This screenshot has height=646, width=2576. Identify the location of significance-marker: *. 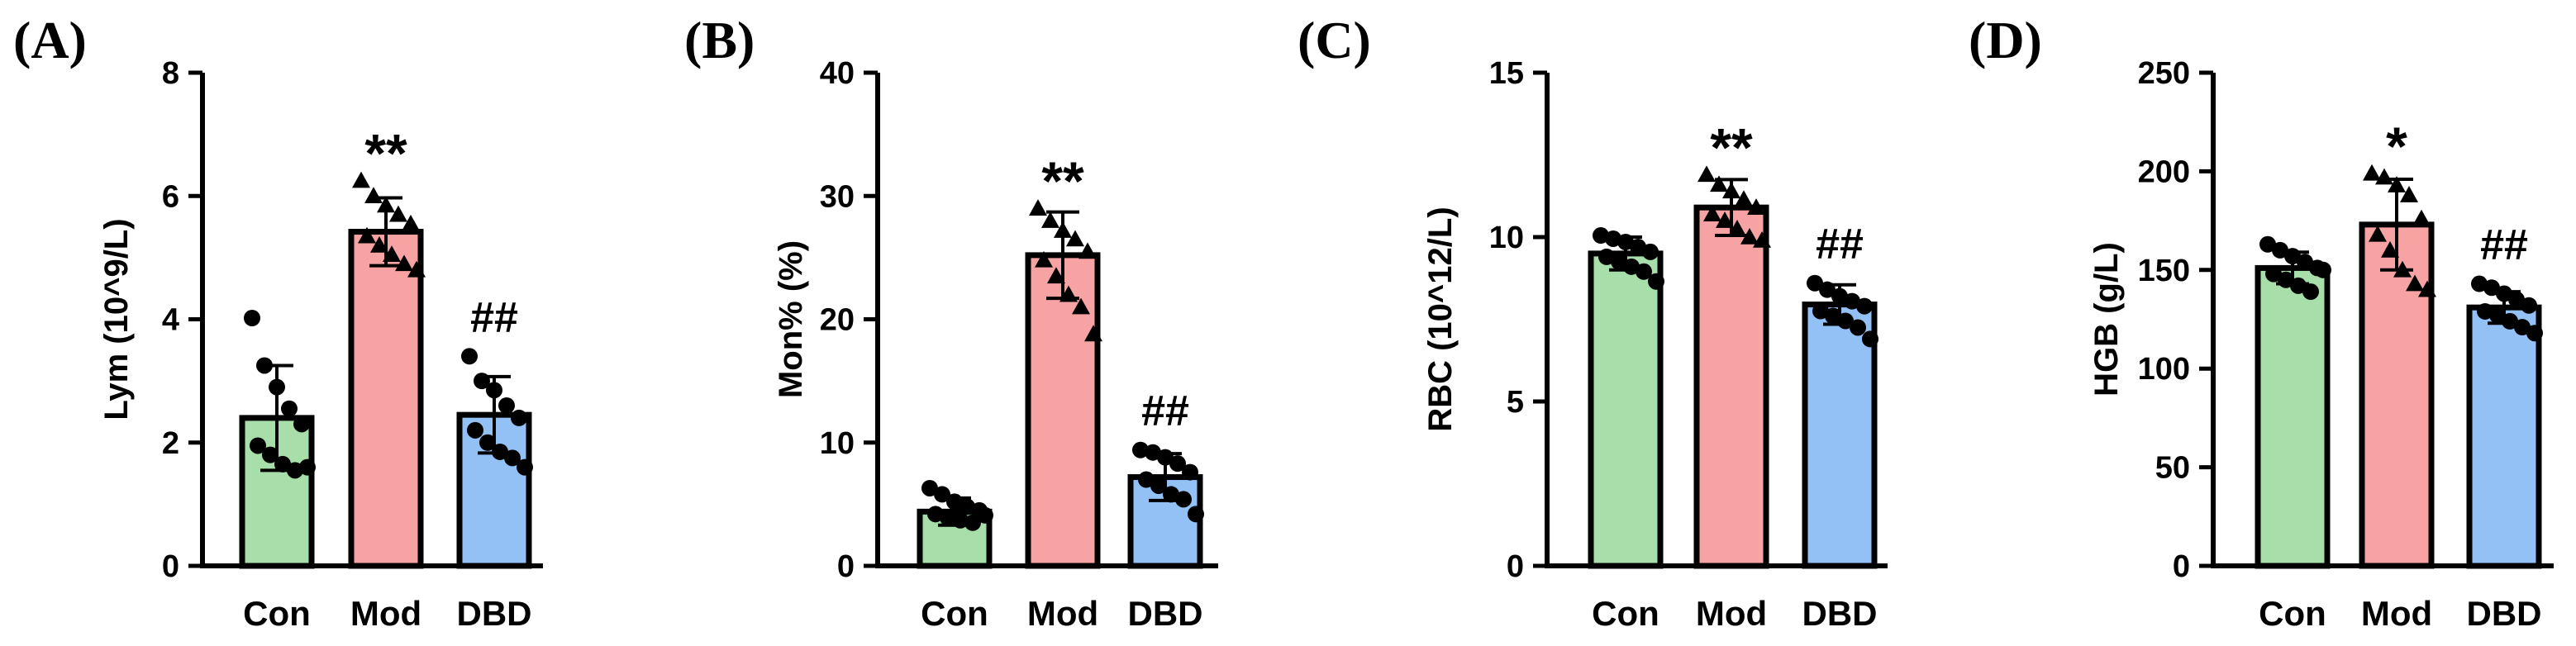
(2397, 146).